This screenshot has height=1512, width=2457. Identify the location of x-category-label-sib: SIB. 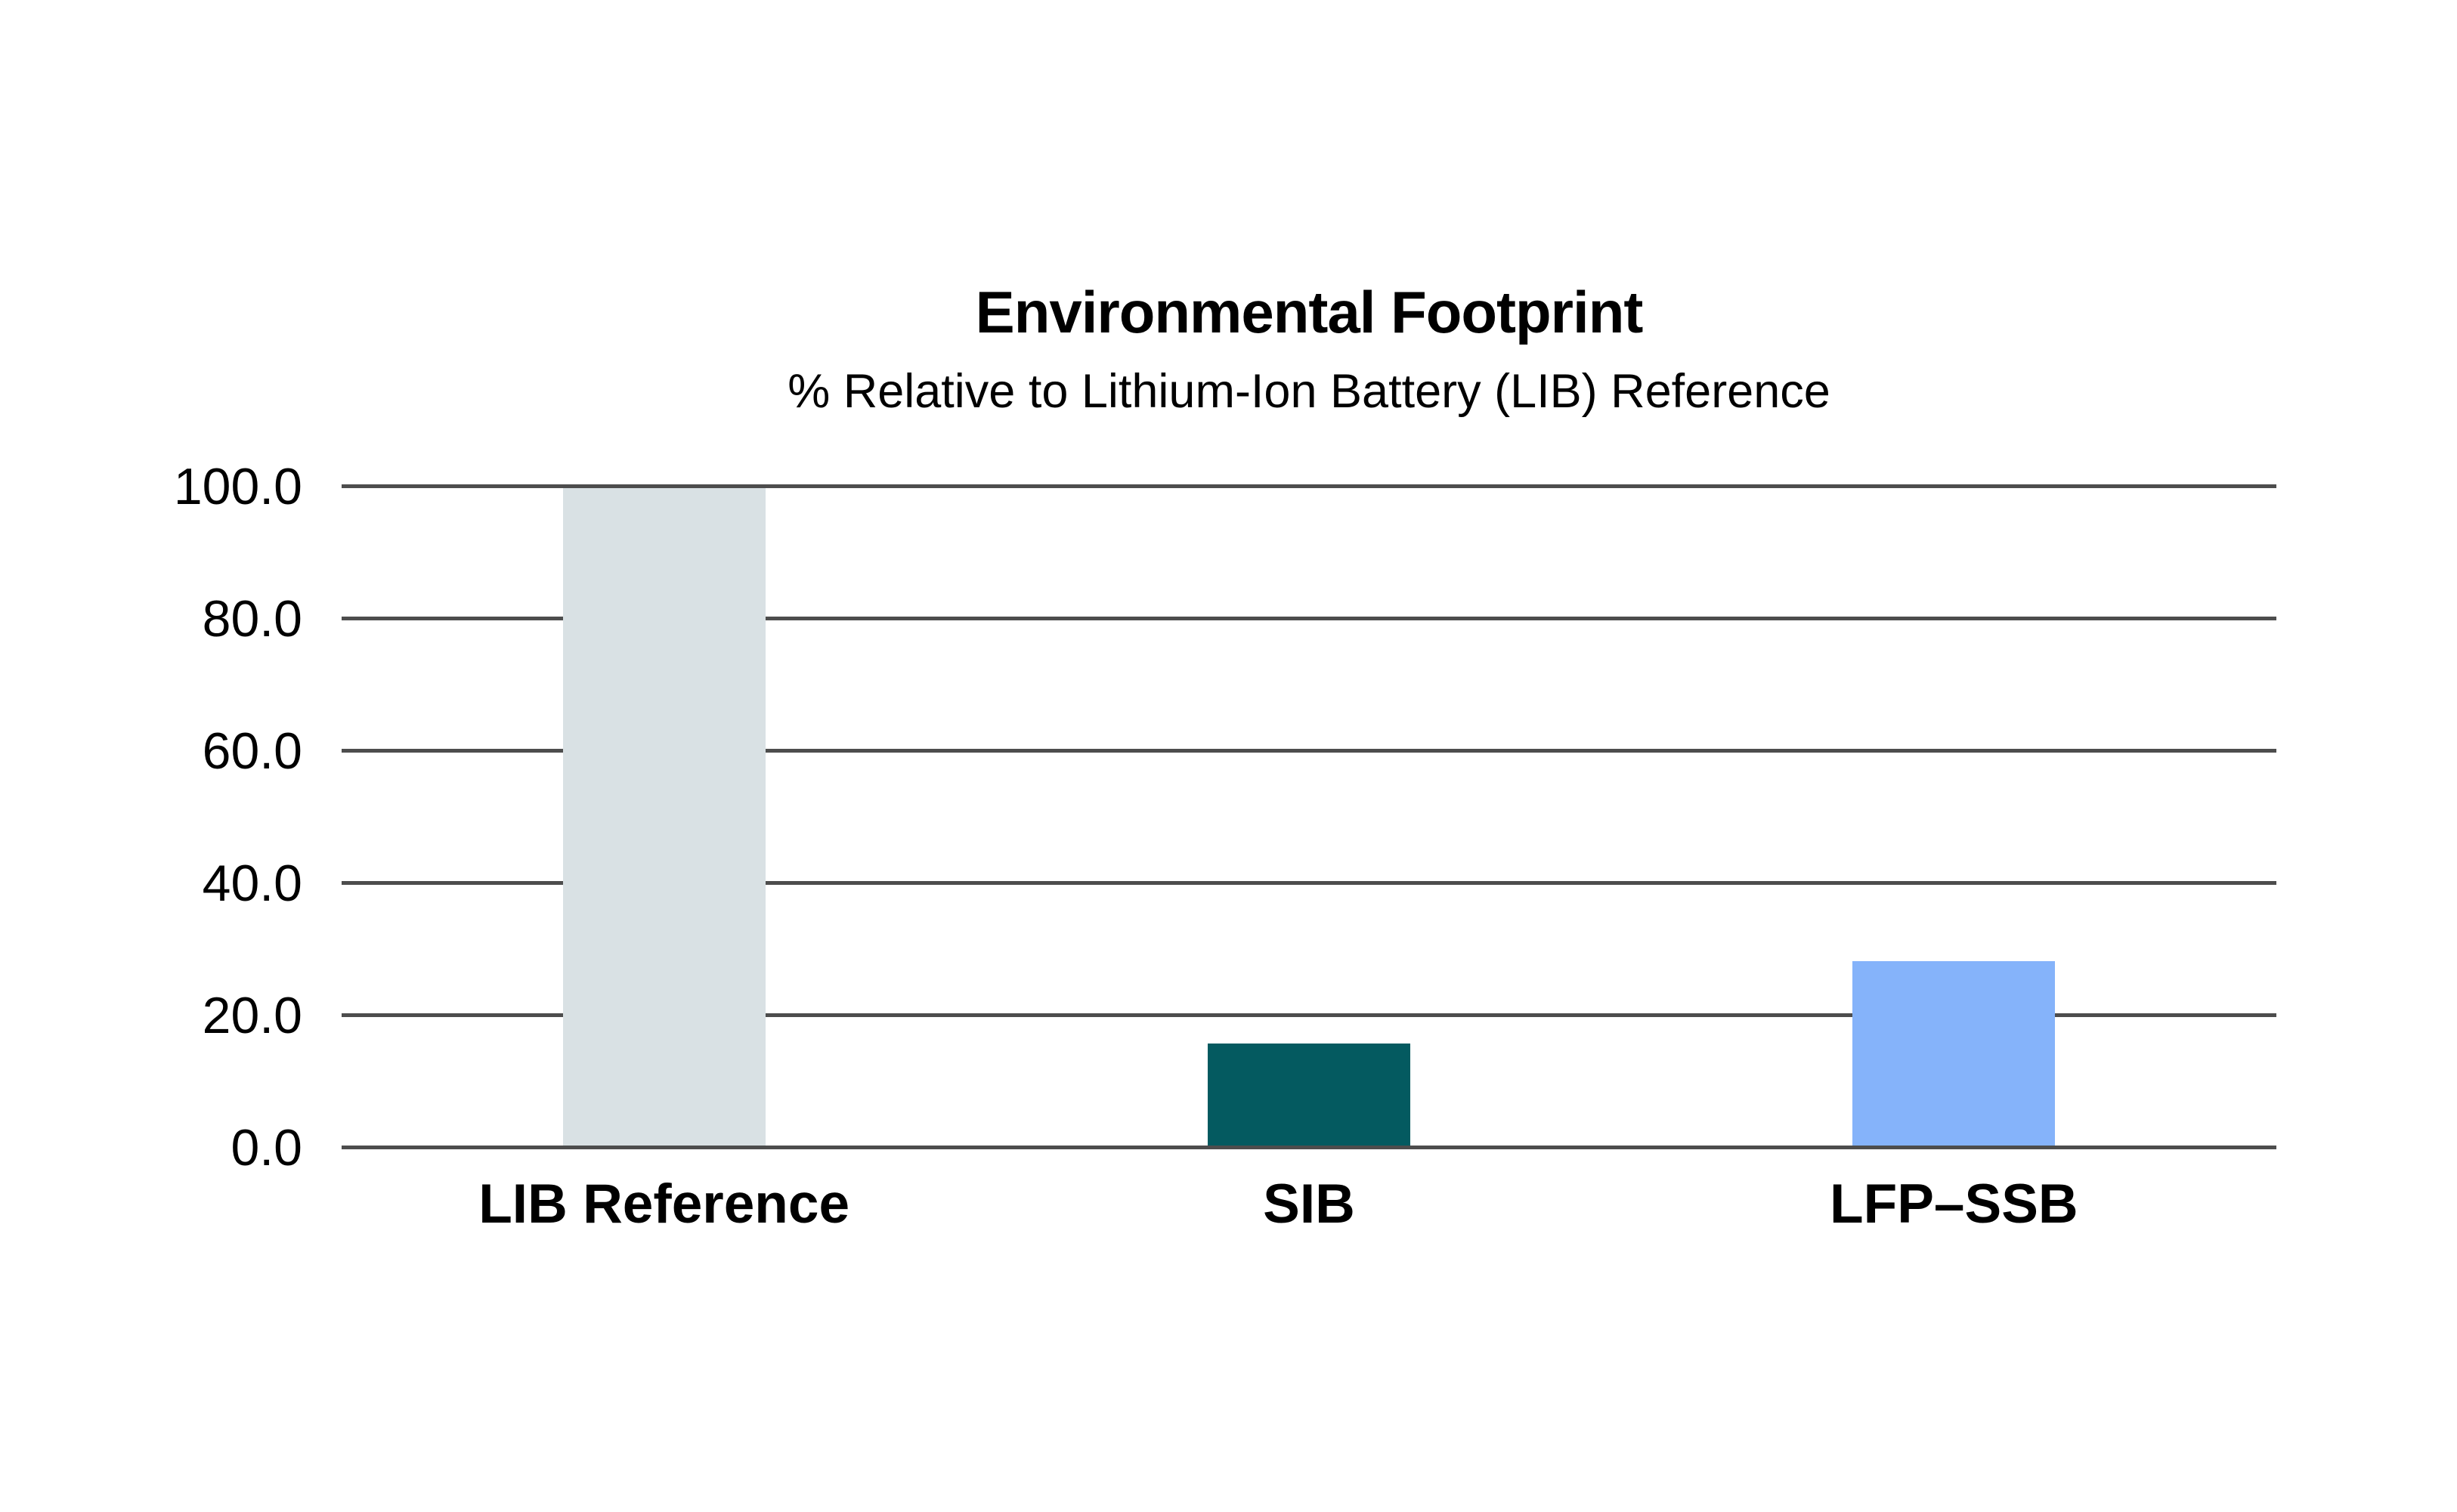
(1309, 1204).